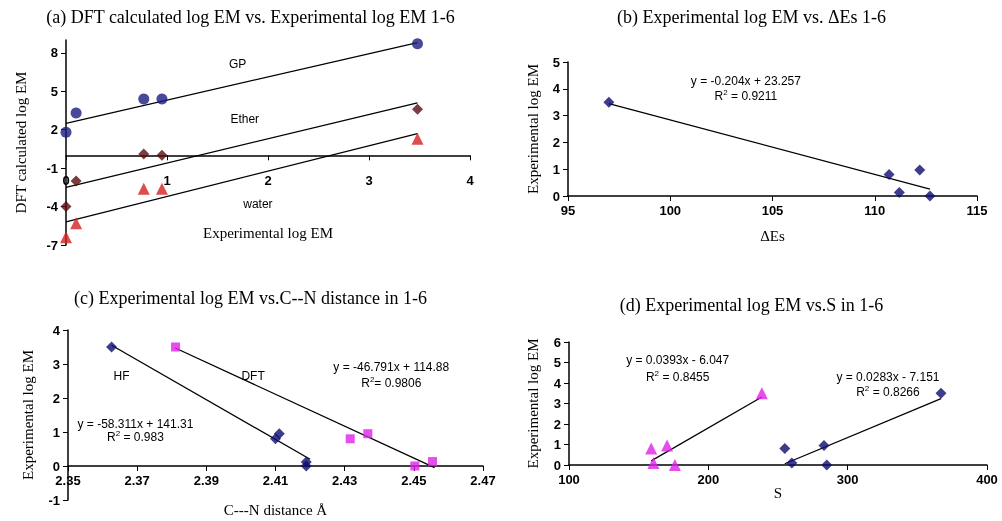 The width and height of the screenshot is (1002, 521). What do you see at coordinates (708, 479) in the screenshot?
I see `x-tick-label: 200` at bounding box center [708, 479].